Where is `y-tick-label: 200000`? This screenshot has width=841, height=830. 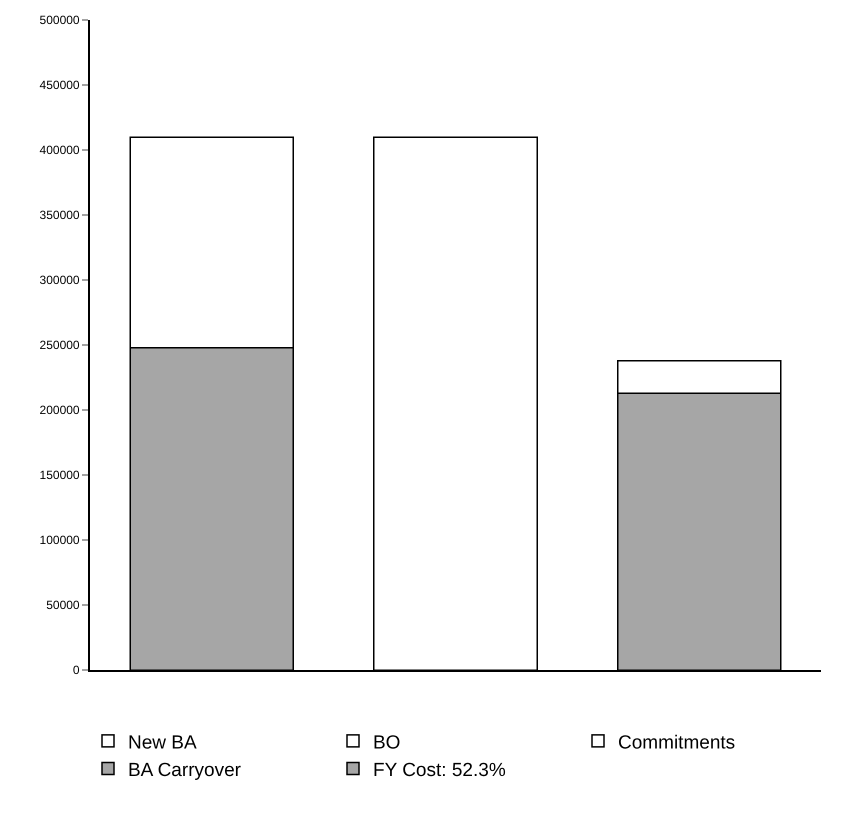 y-tick-label: 200000 is located at coordinates (60, 410).